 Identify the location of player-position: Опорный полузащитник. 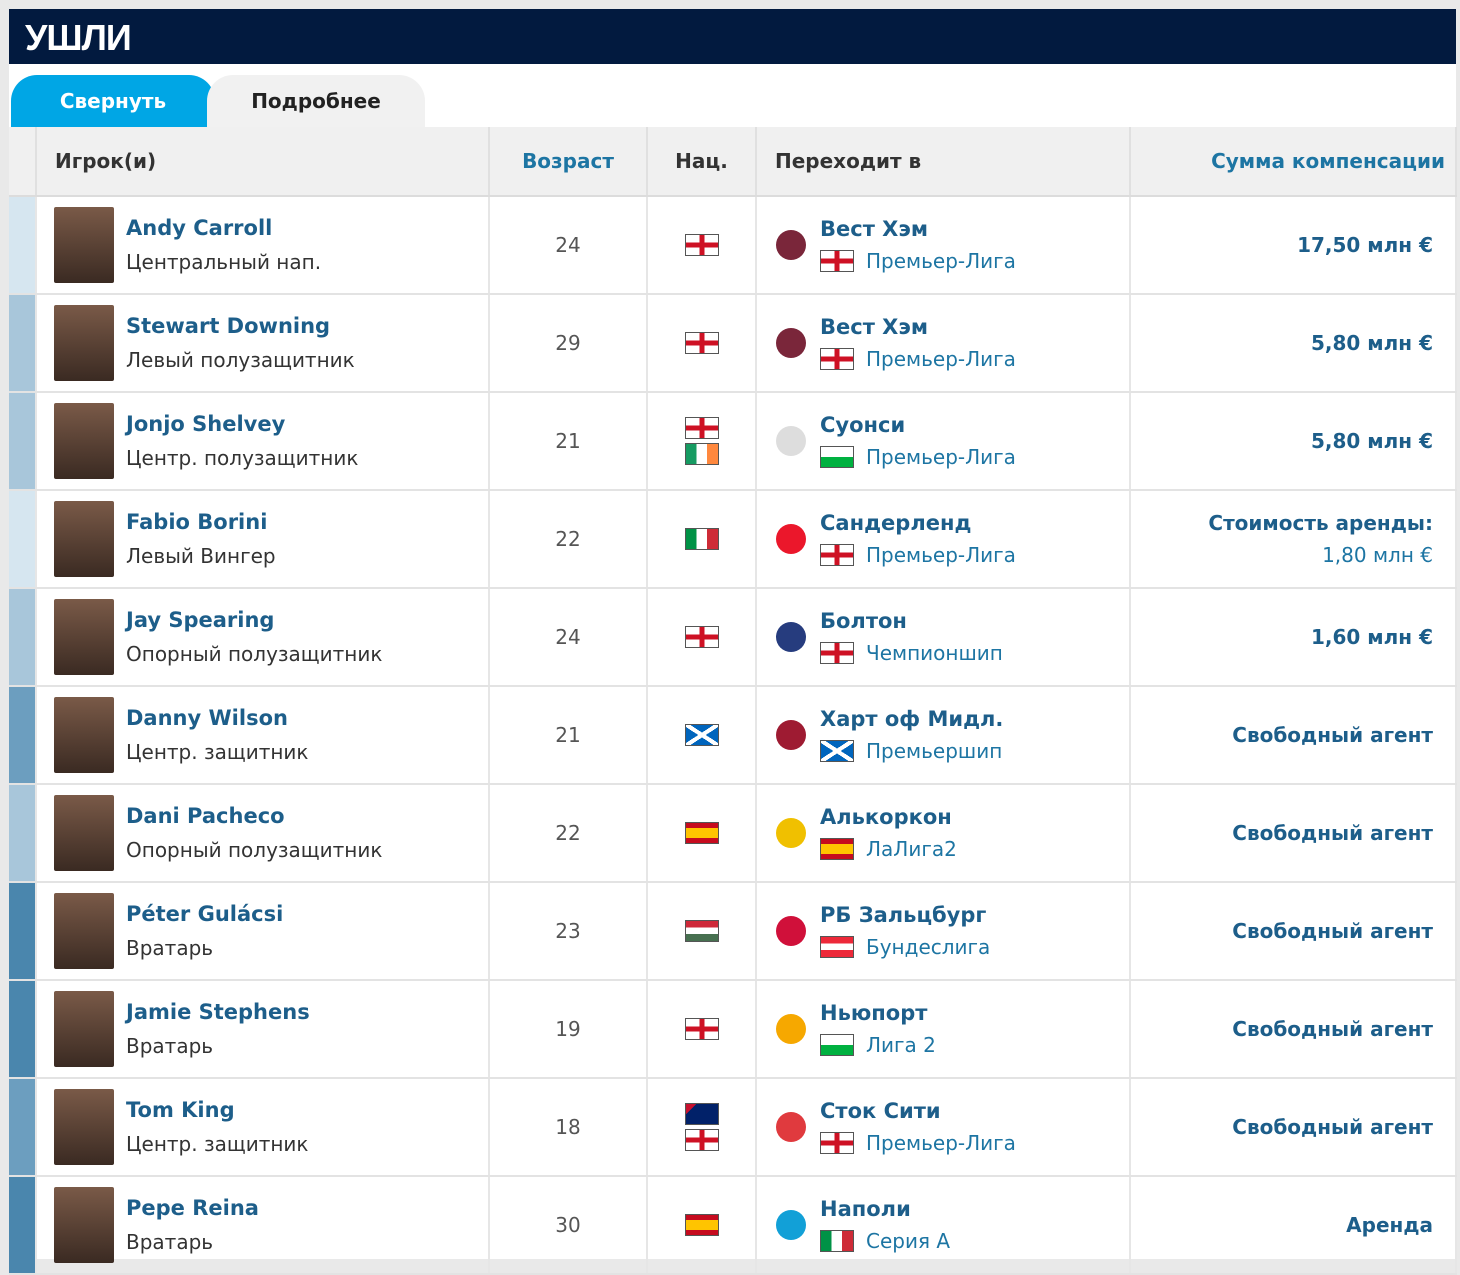
(254, 654).